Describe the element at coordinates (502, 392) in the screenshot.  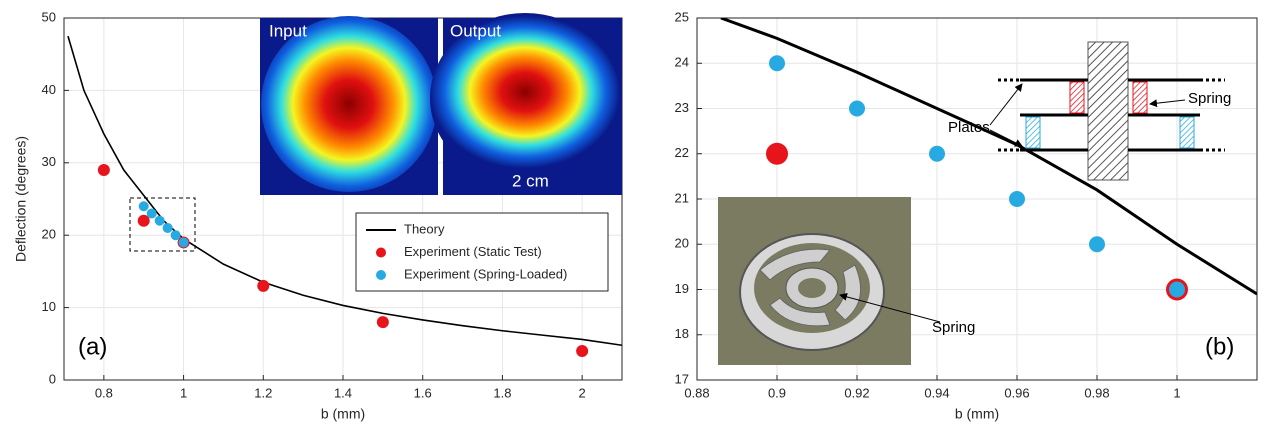
I see `x-tick-label: 1.8` at that location.